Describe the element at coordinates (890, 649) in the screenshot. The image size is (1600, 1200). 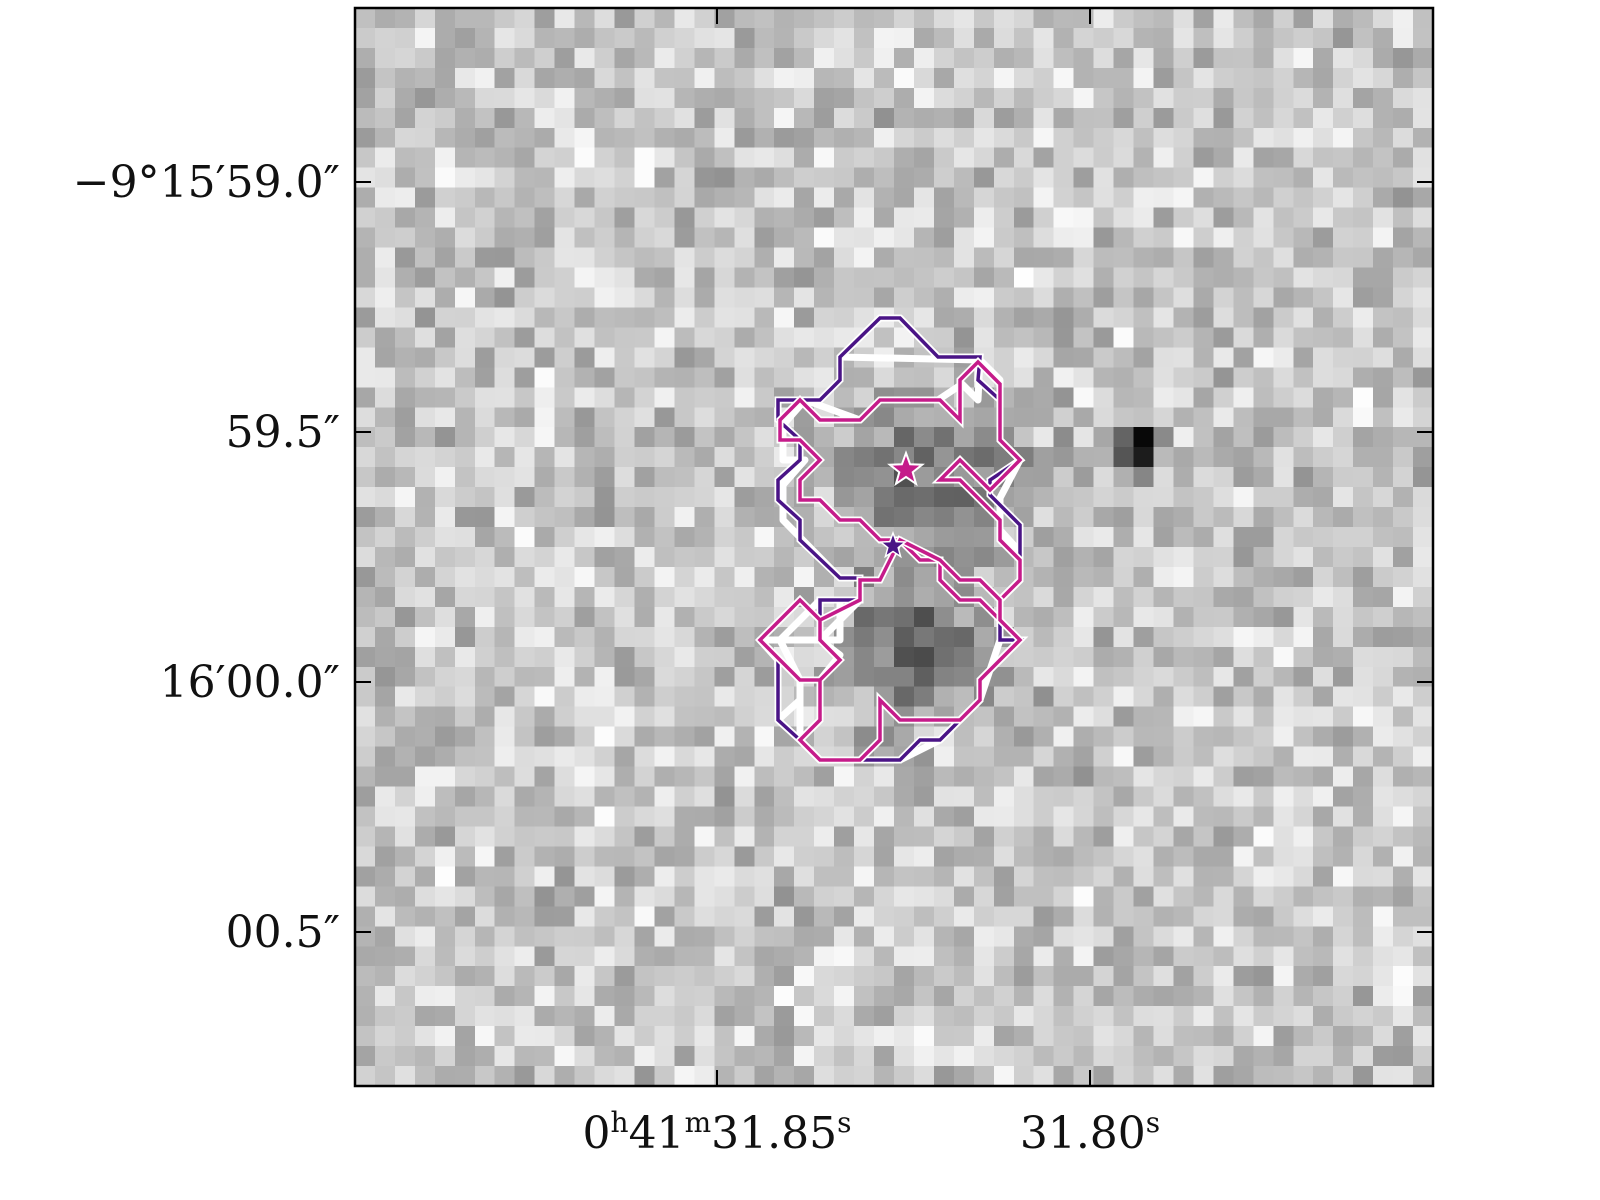
I see `magenta-contour-lower-line` at that location.